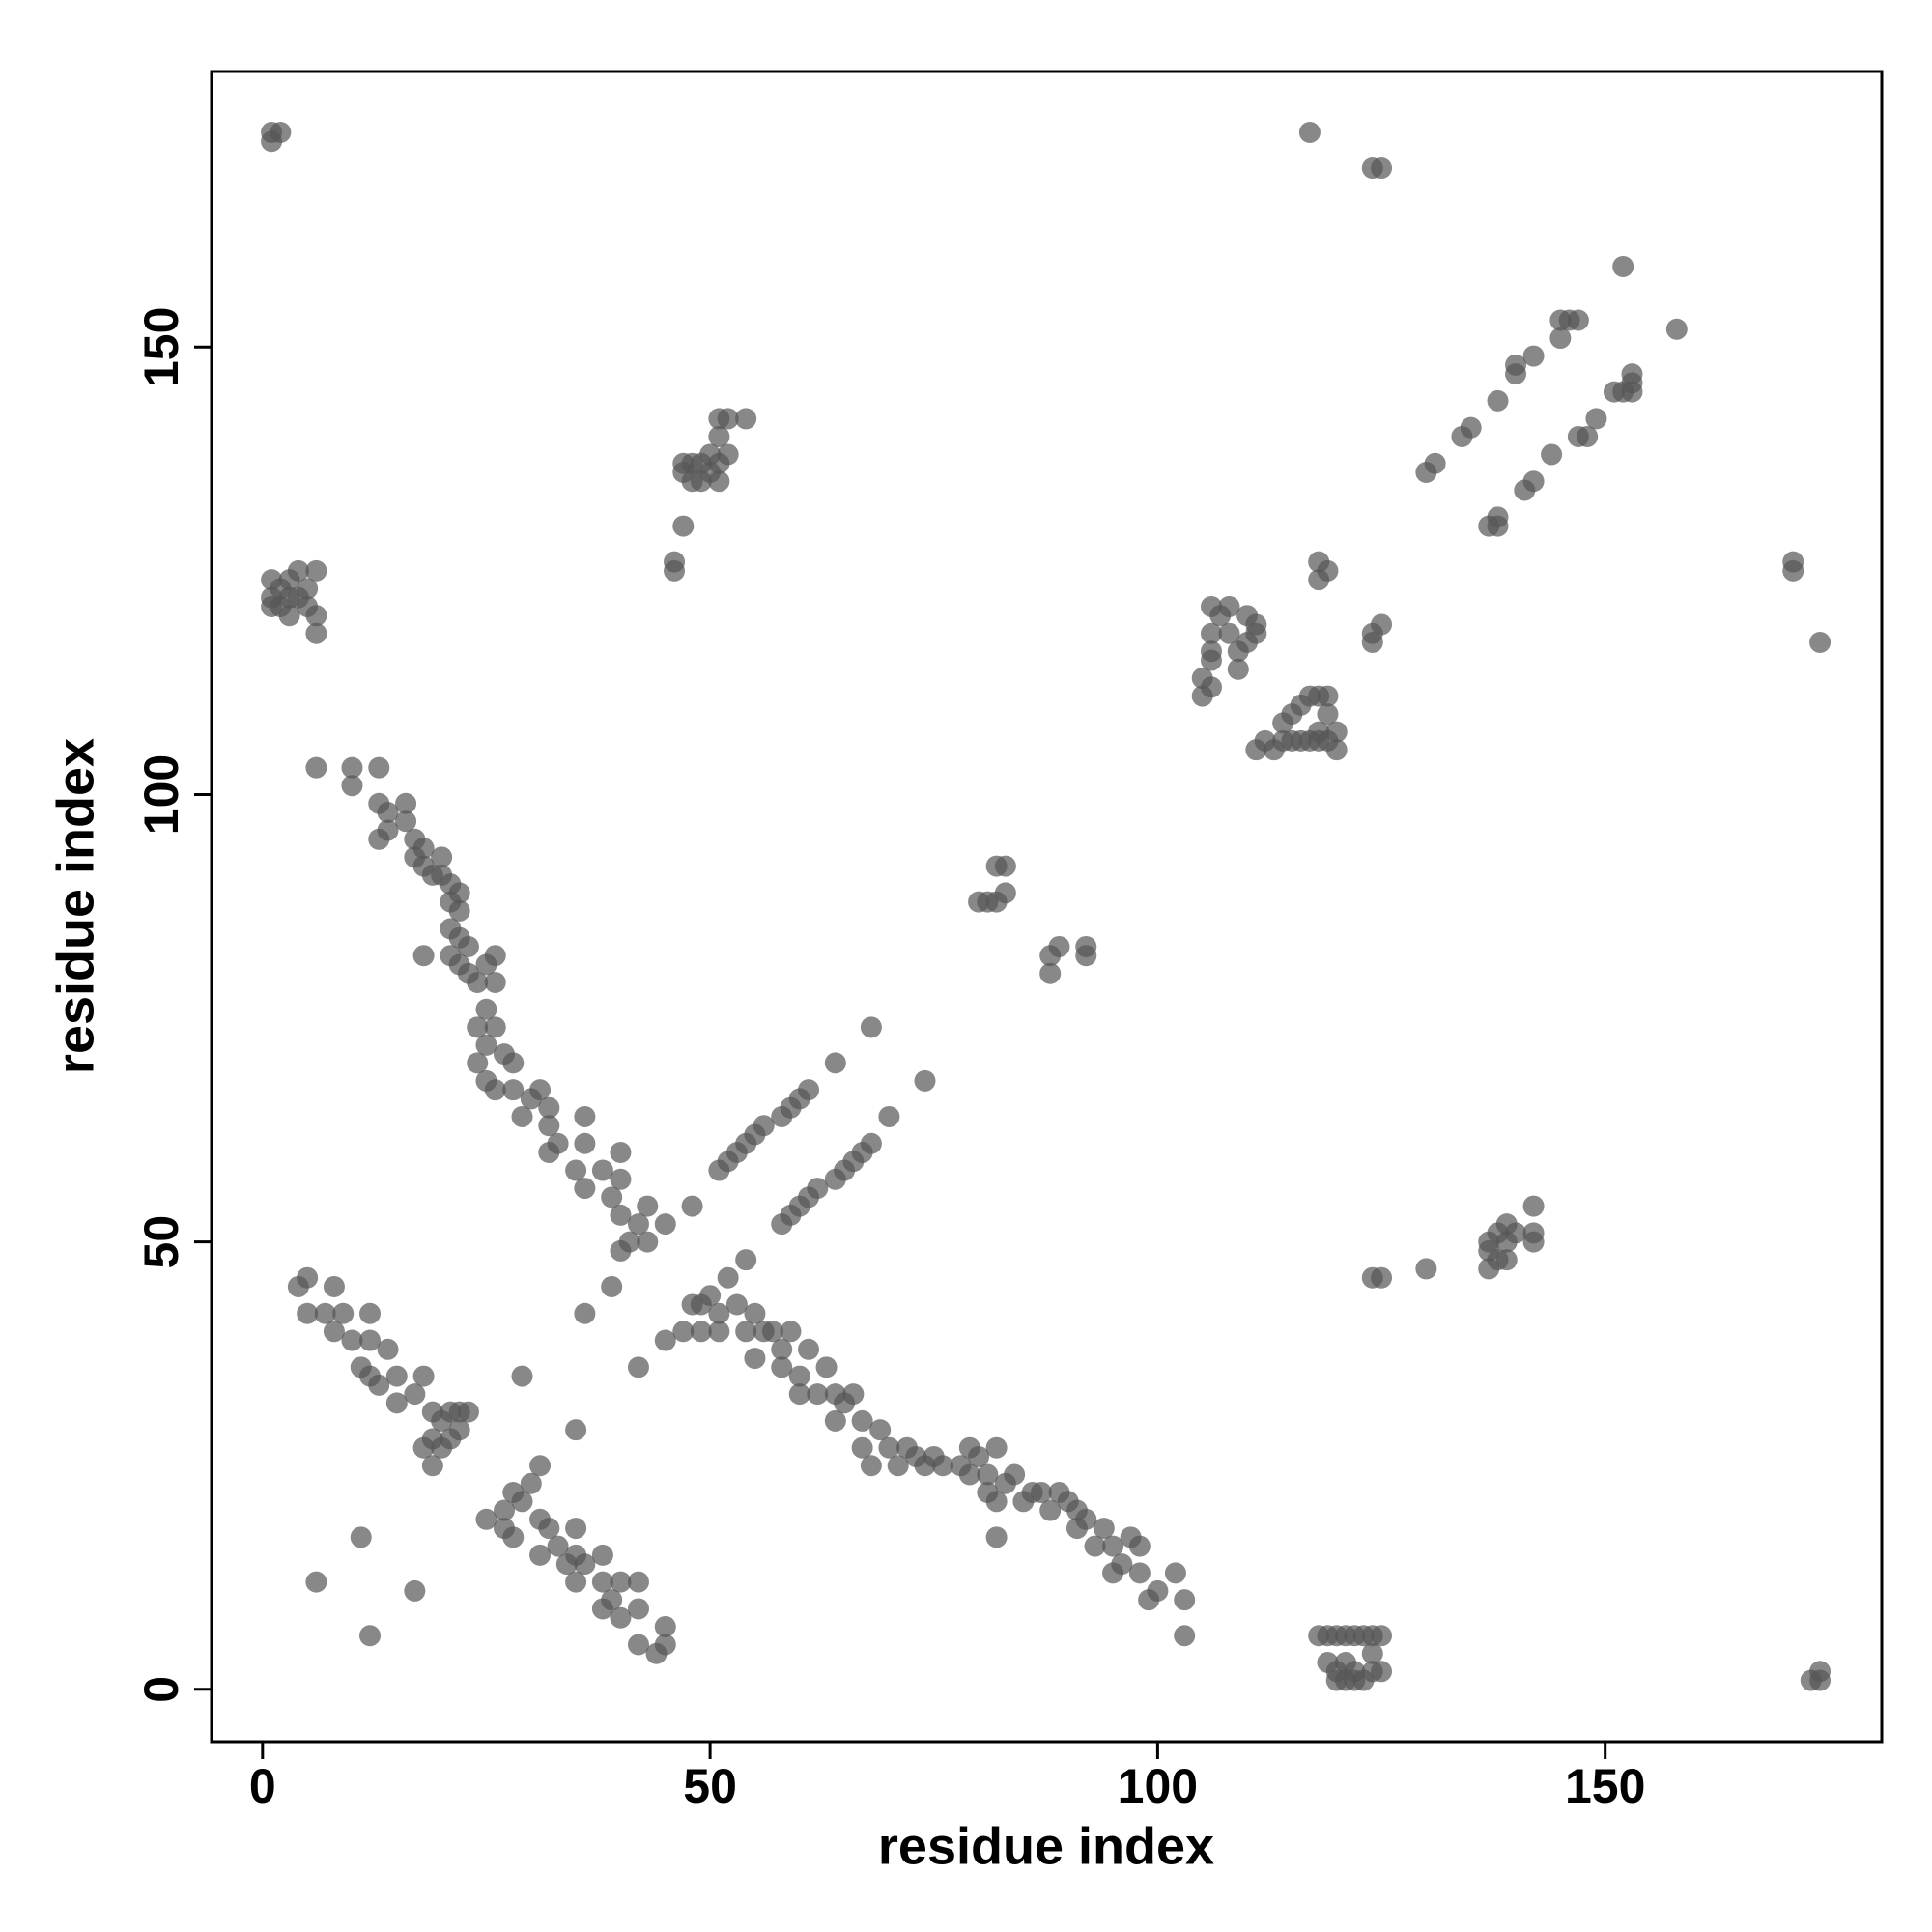 This screenshot has width=1932, height=1932. I want to click on y-tick-label: 150, so click(161, 347).